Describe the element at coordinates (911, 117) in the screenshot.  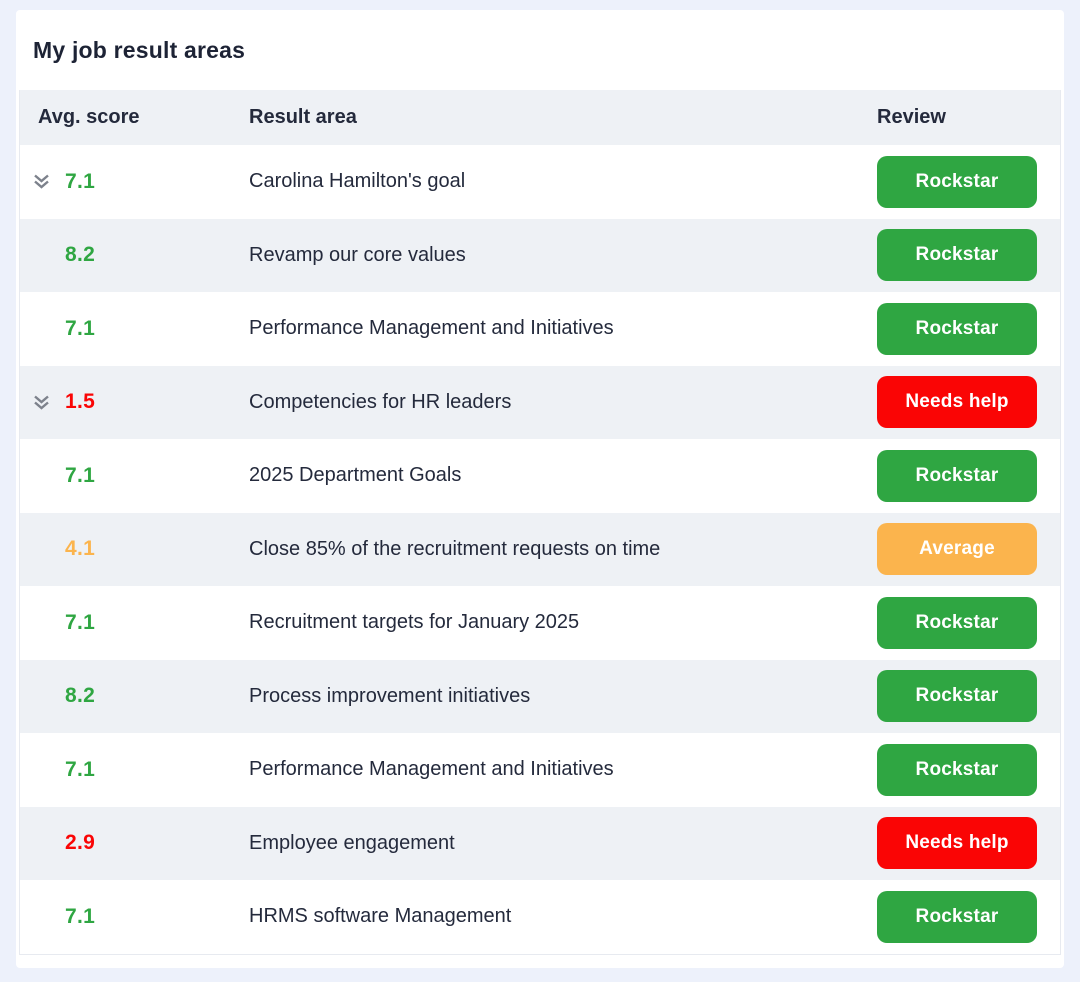
I see `column-header-review: Review` at that location.